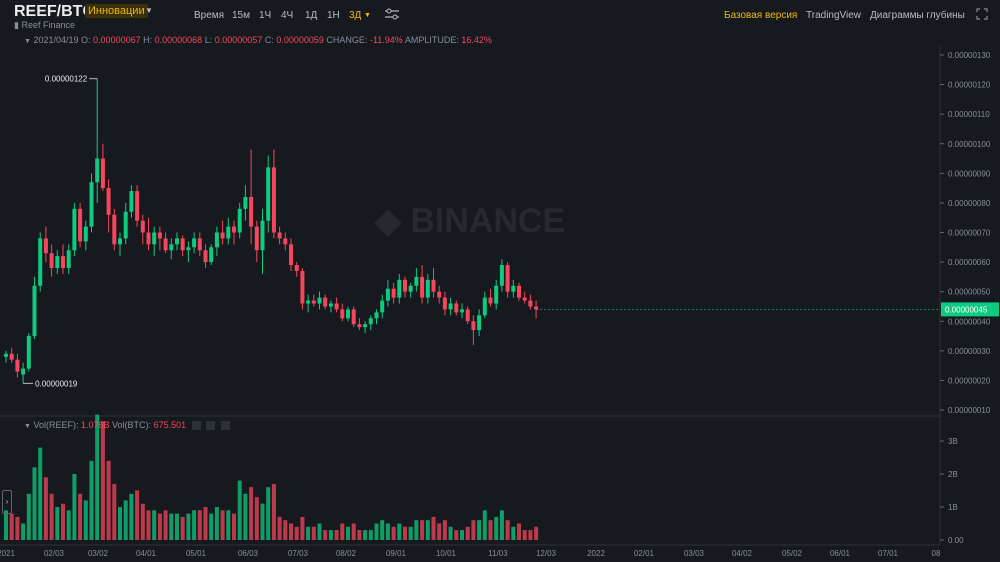 The height and width of the screenshot is (562, 1000). What do you see at coordinates (392, 14) in the screenshot?
I see `settings-icon` at bounding box center [392, 14].